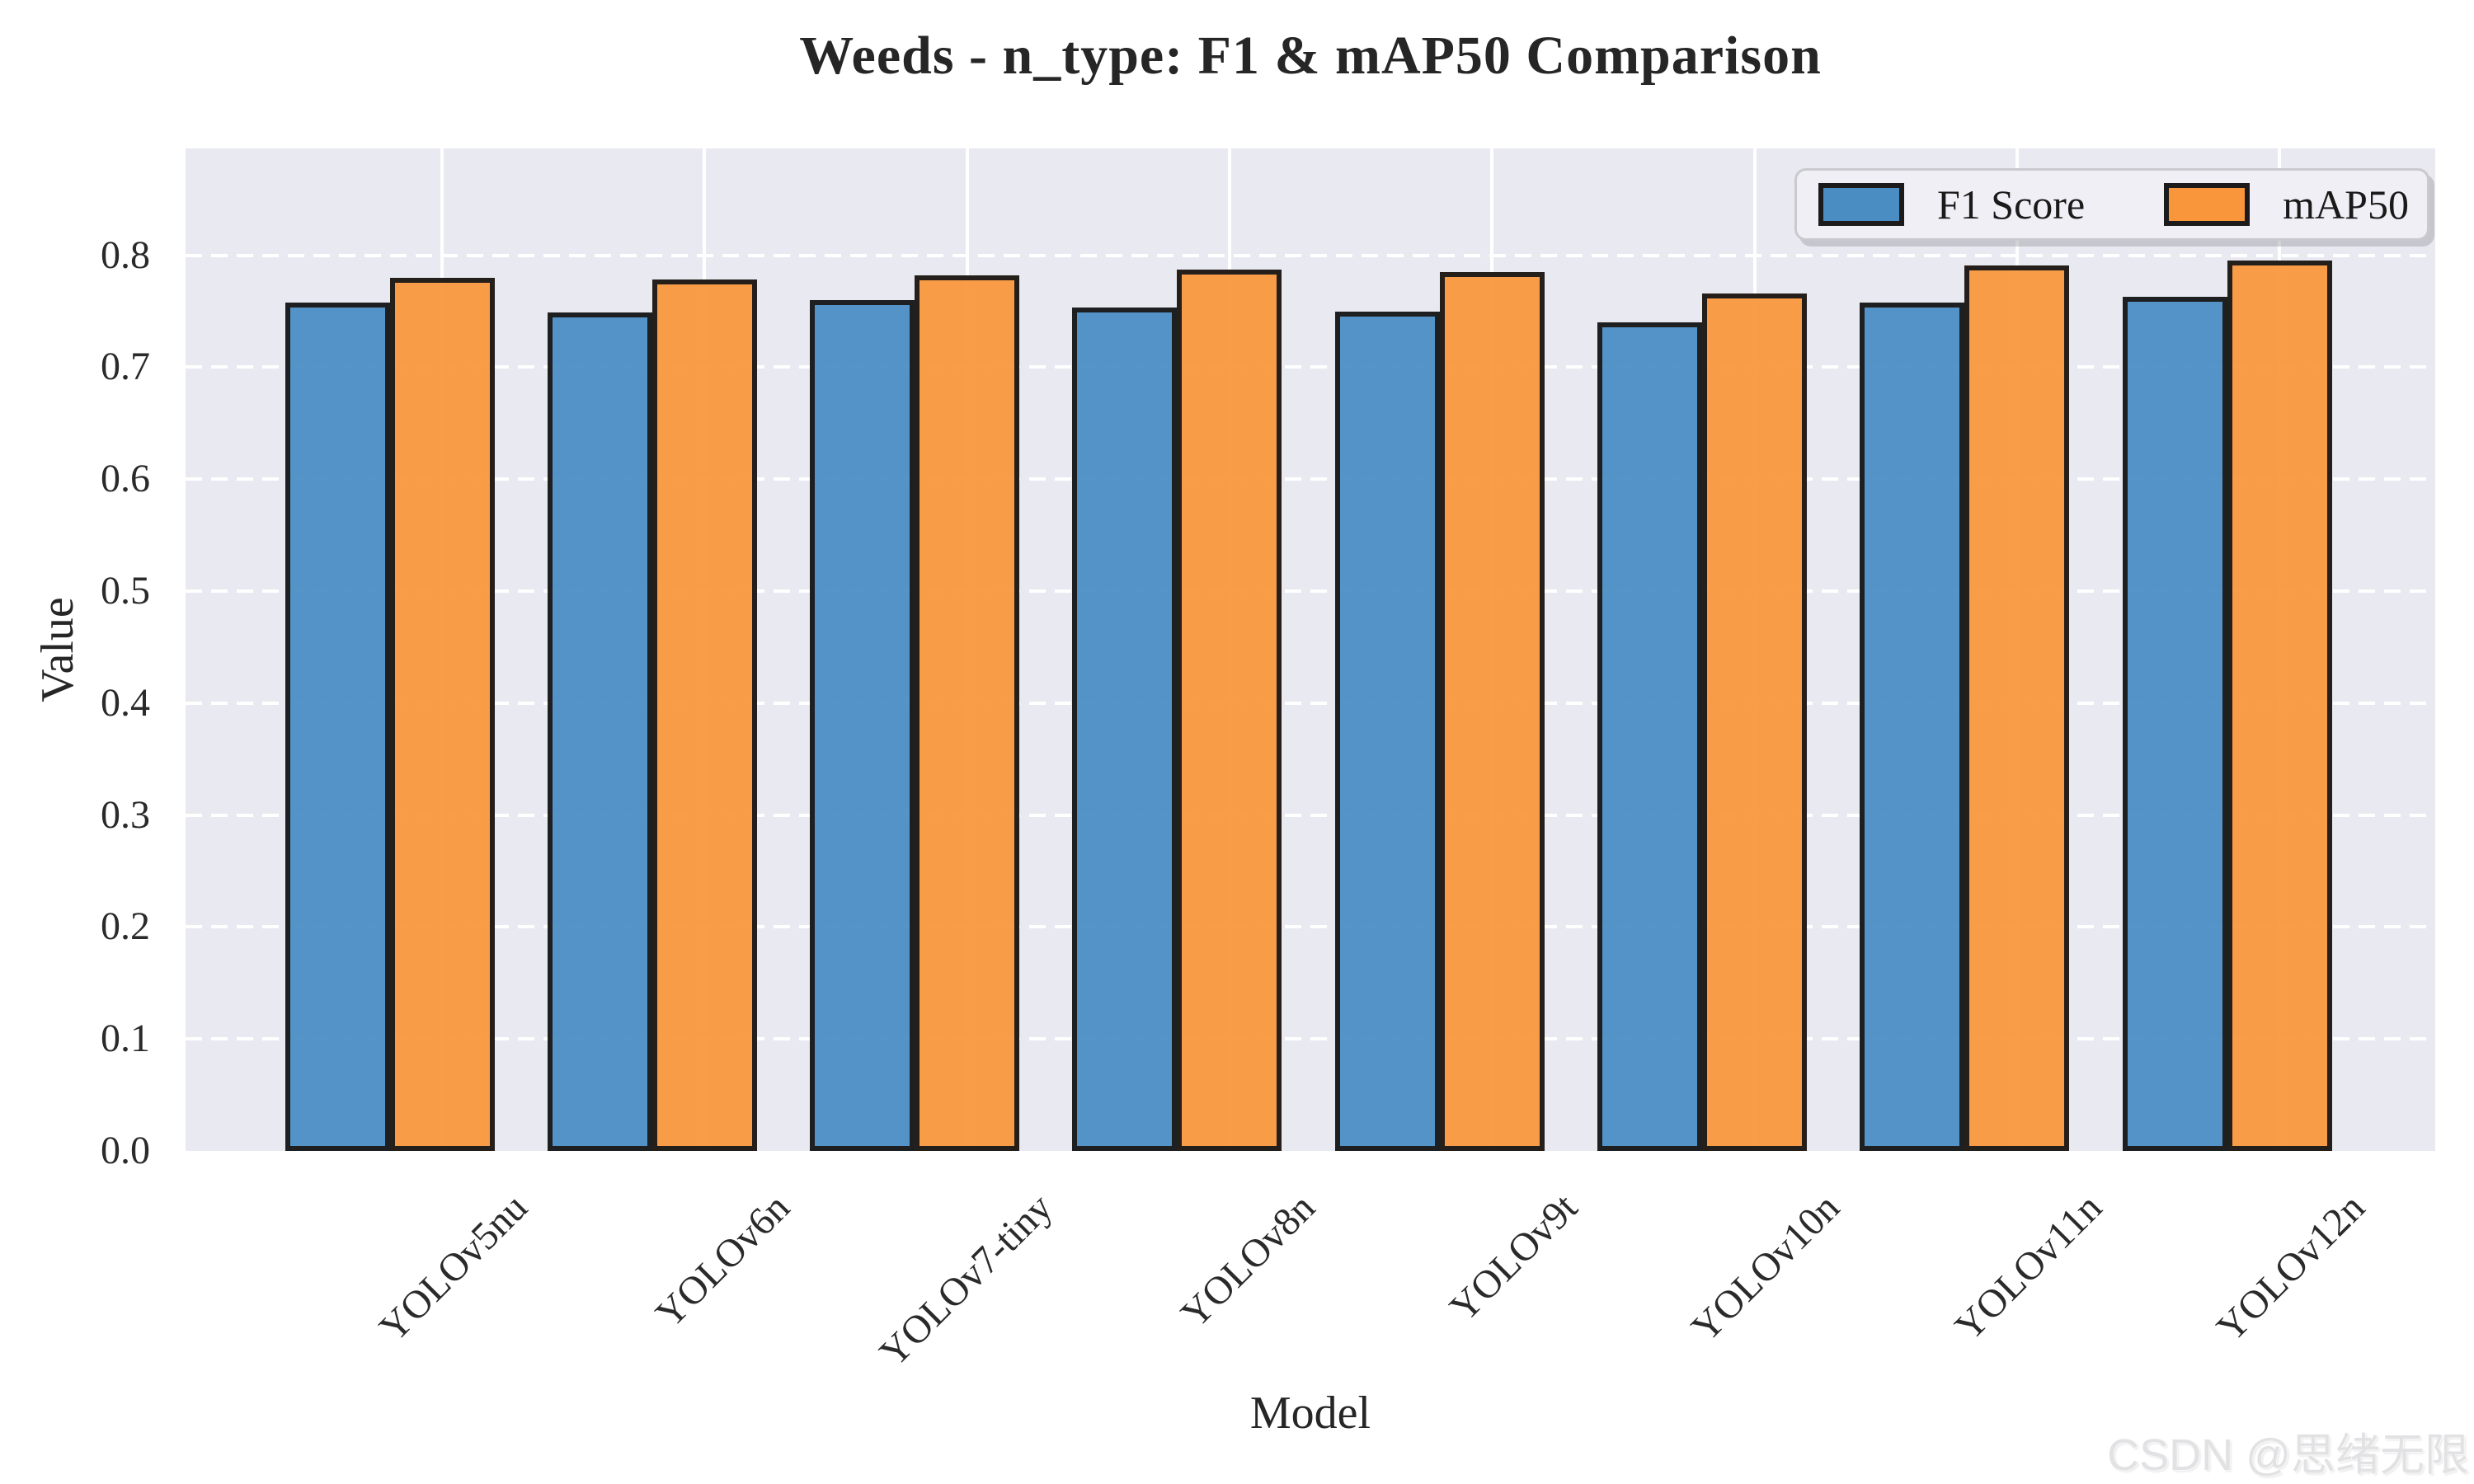 The width and height of the screenshot is (2474, 1484). Describe the element at coordinates (966, 1280) in the screenshot. I see `x-tick-label: YOLOv7-tiny` at that location.